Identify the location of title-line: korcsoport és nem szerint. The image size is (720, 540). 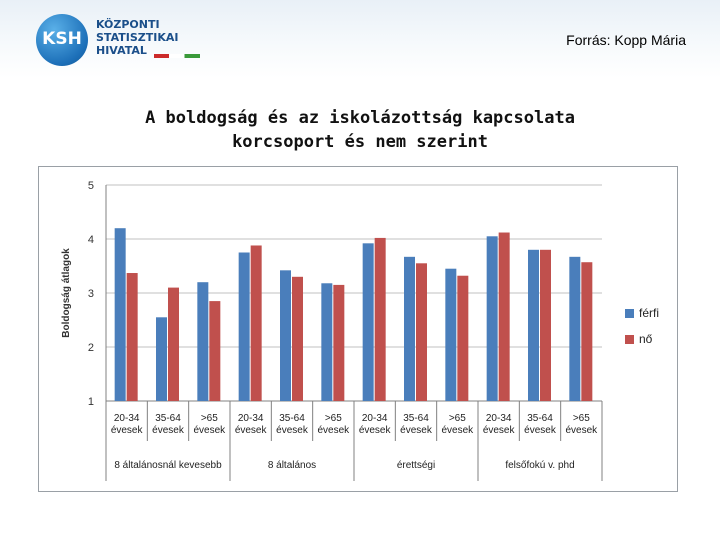
(360, 142).